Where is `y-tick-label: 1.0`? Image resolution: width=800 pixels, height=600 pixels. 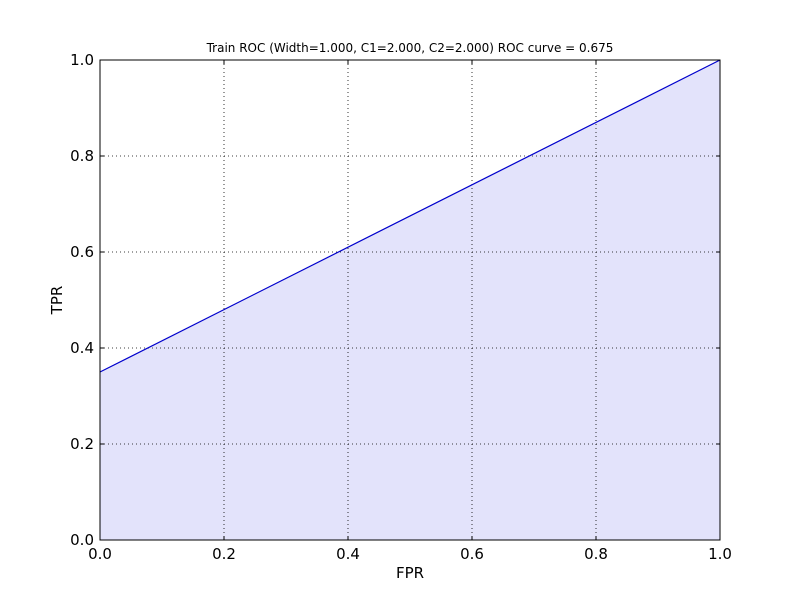
y-tick-label: 1.0 is located at coordinates (82, 60).